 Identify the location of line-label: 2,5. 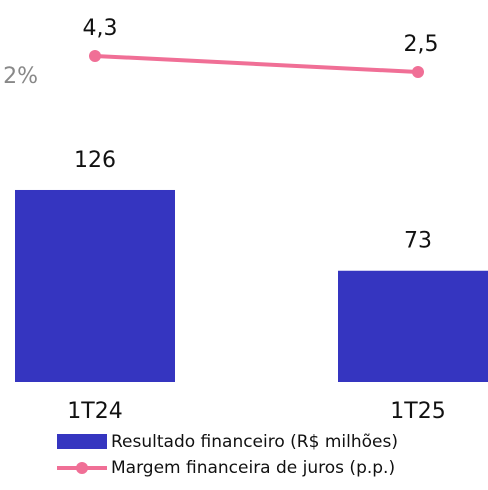
(421, 44).